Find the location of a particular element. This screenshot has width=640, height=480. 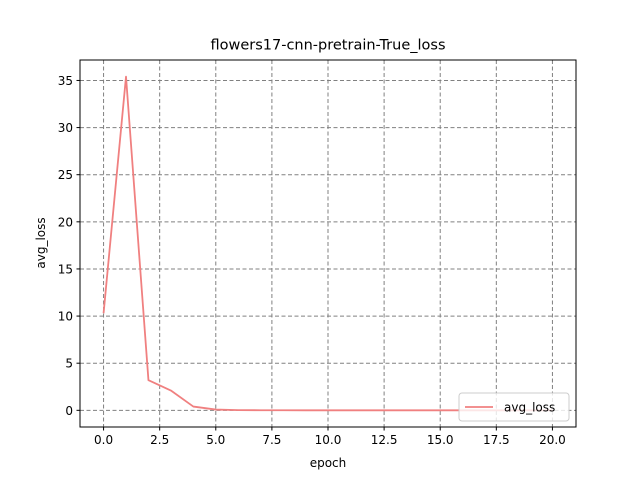

y-tick-label: 5 is located at coordinates (69, 364).